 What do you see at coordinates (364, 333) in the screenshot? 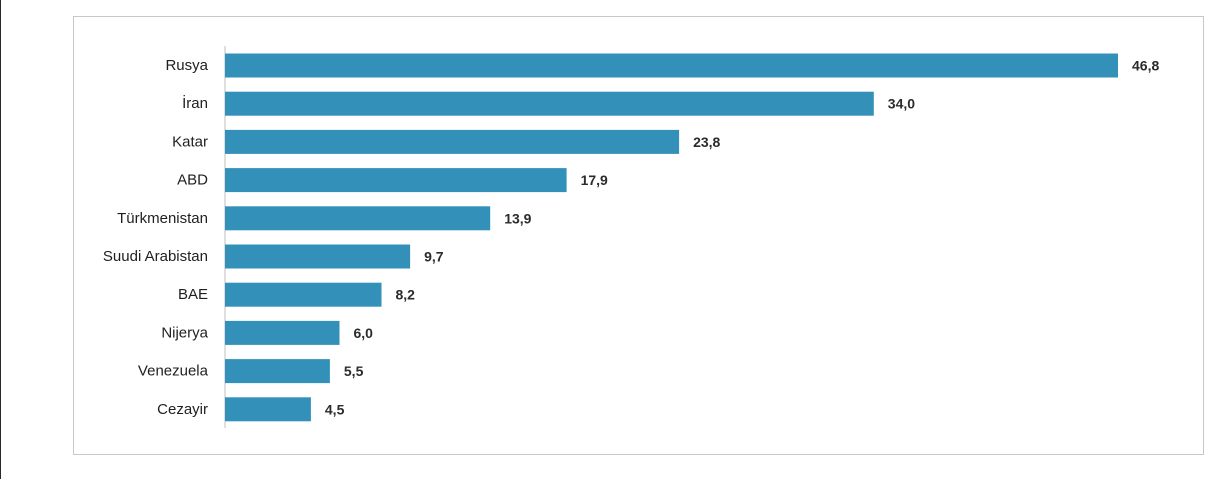
I see `value-label: 6,0` at bounding box center [364, 333].